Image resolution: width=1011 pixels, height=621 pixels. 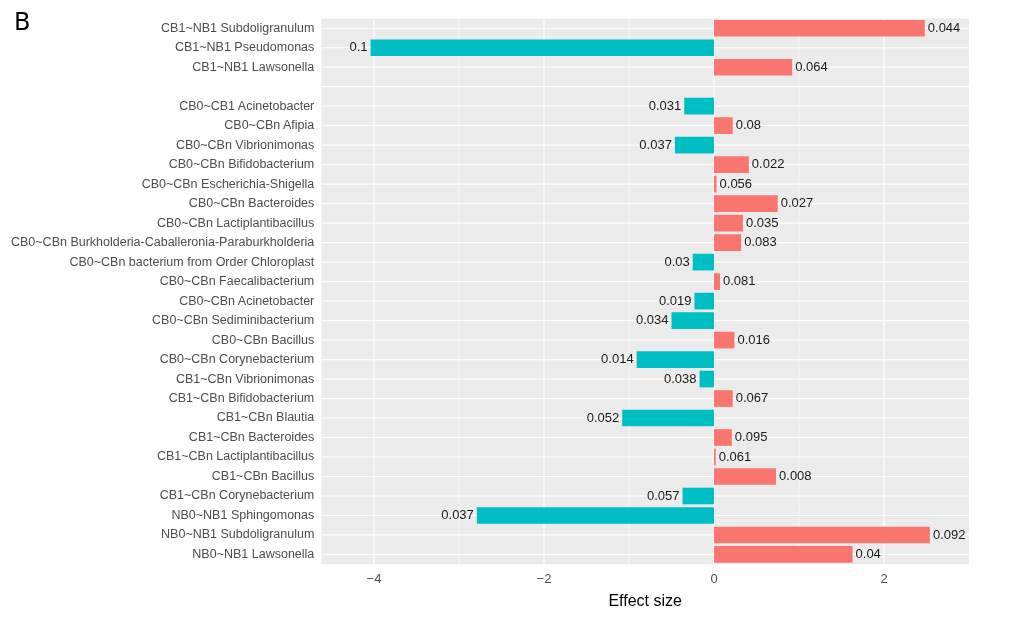 I want to click on text: B, so click(x=22, y=22).